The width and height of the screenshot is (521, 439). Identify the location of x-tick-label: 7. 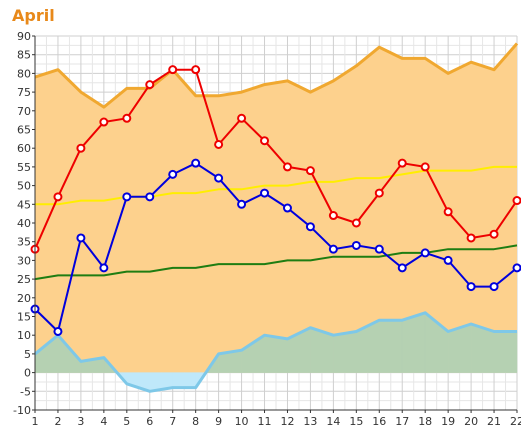
(172, 421).